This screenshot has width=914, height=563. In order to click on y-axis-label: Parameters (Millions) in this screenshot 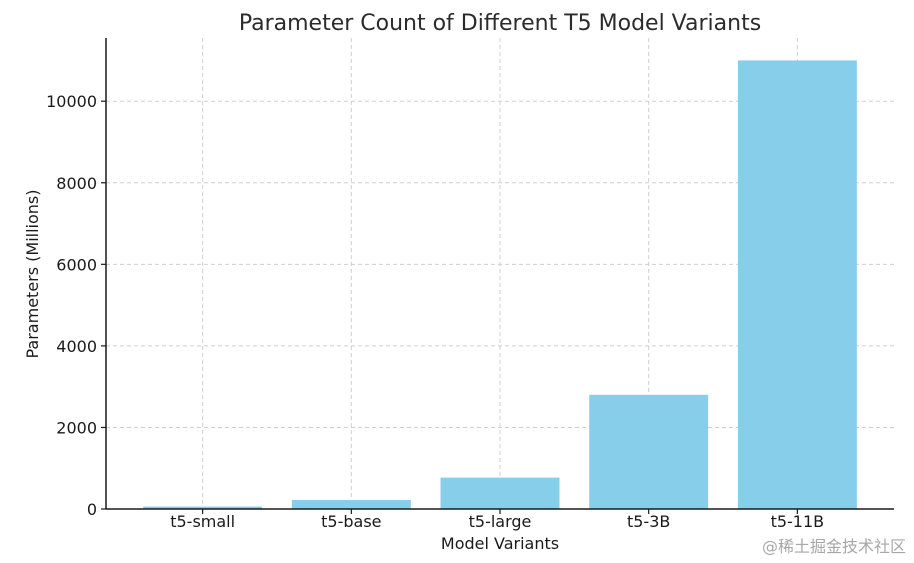, I will do `click(32, 274)`.